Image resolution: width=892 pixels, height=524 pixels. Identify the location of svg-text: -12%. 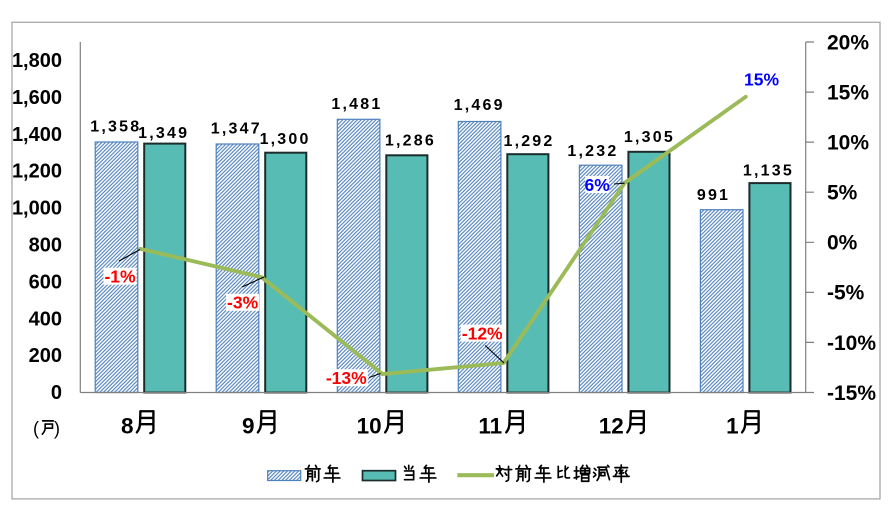
(482, 333).